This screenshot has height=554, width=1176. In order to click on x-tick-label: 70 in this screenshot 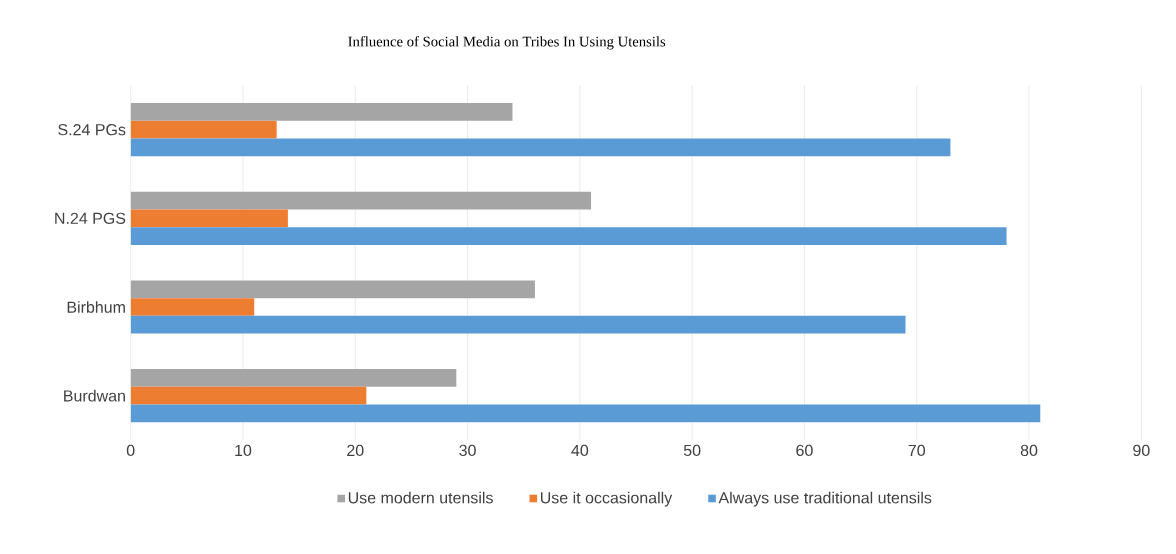, I will do `click(917, 450)`.